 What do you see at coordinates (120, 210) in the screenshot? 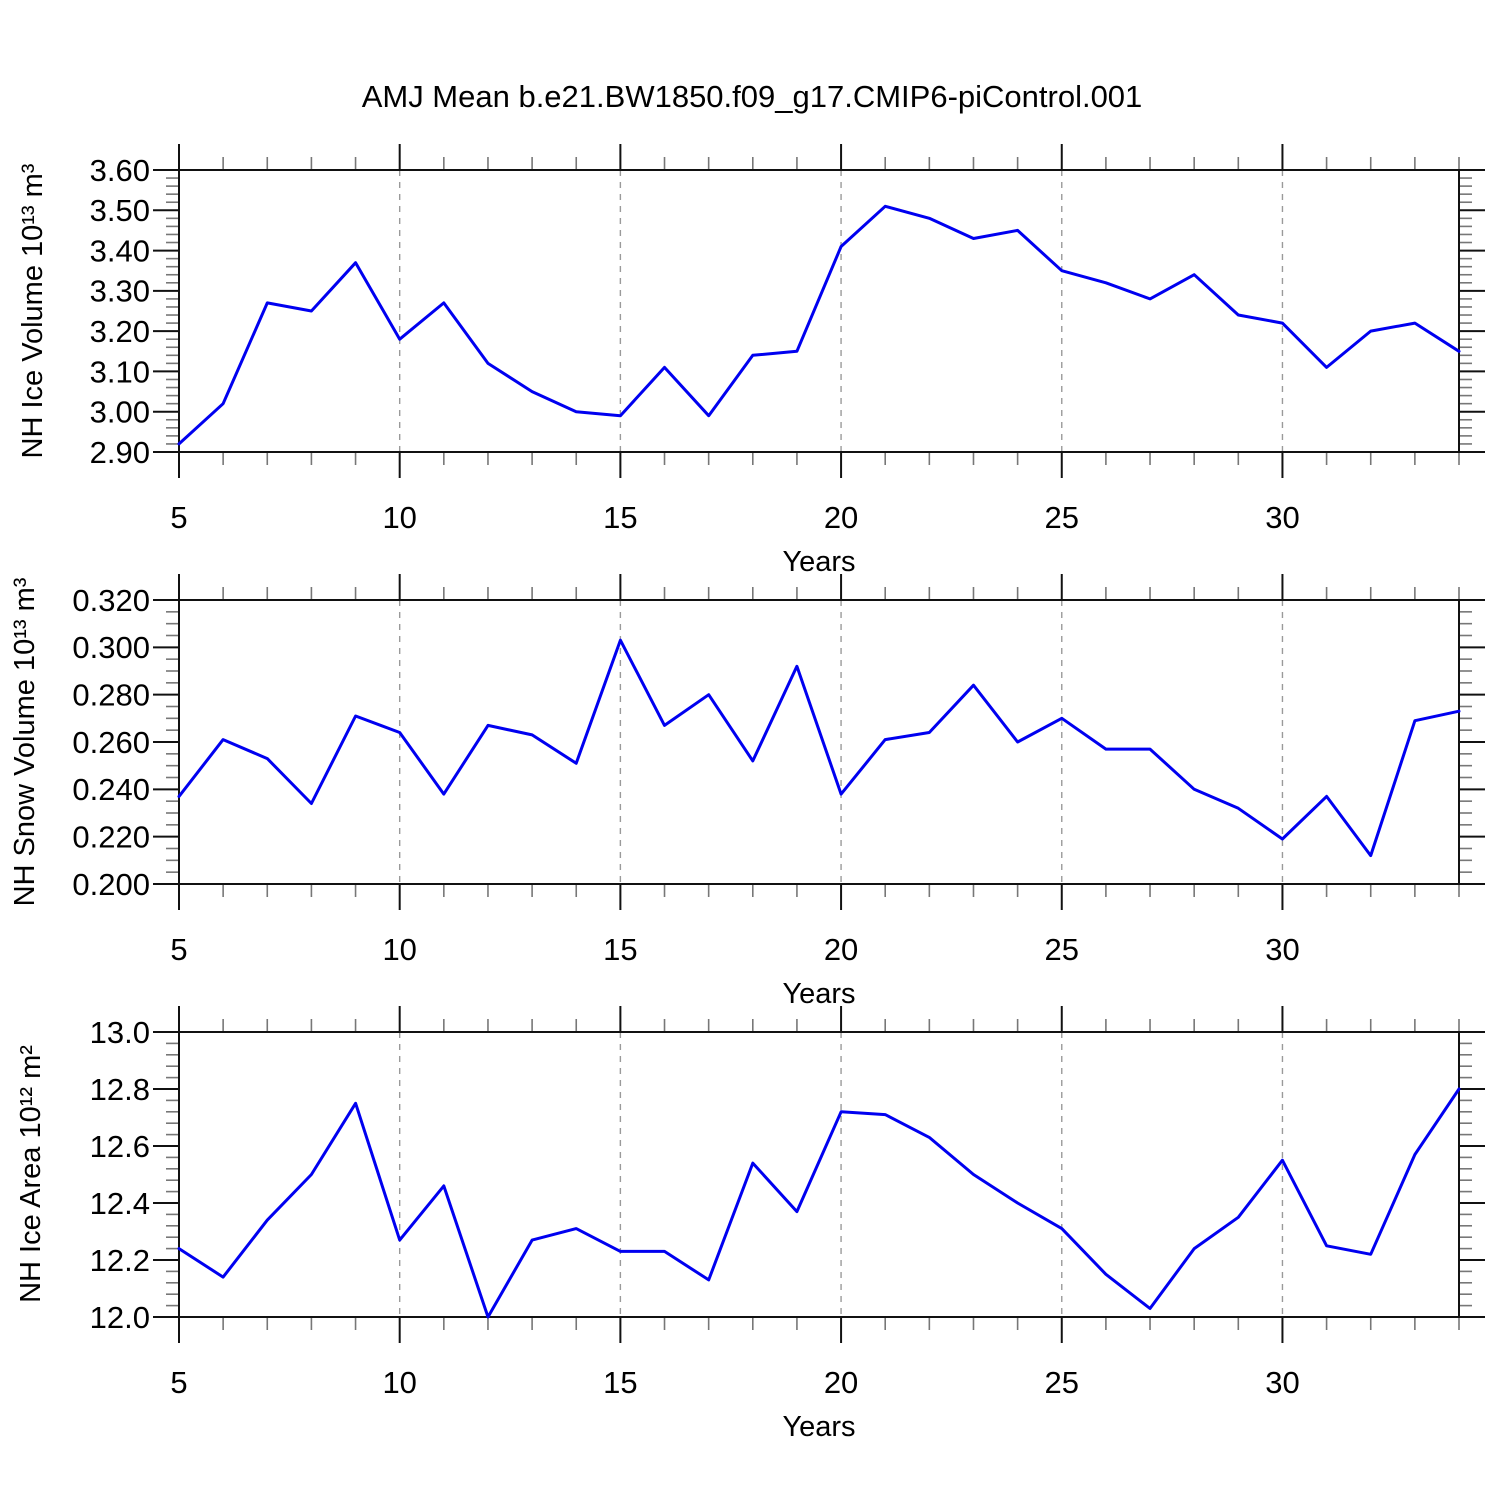
I see `y-tick-label: 3.50` at bounding box center [120, 210].